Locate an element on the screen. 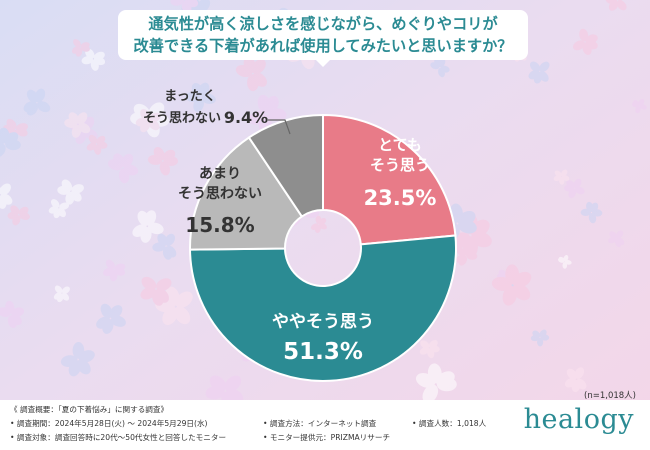 The width and height of the screenshot is (650, 450). survey-provider: • モニター提供元：PRIZMAリサーチ is located at coordinates (327, 437).